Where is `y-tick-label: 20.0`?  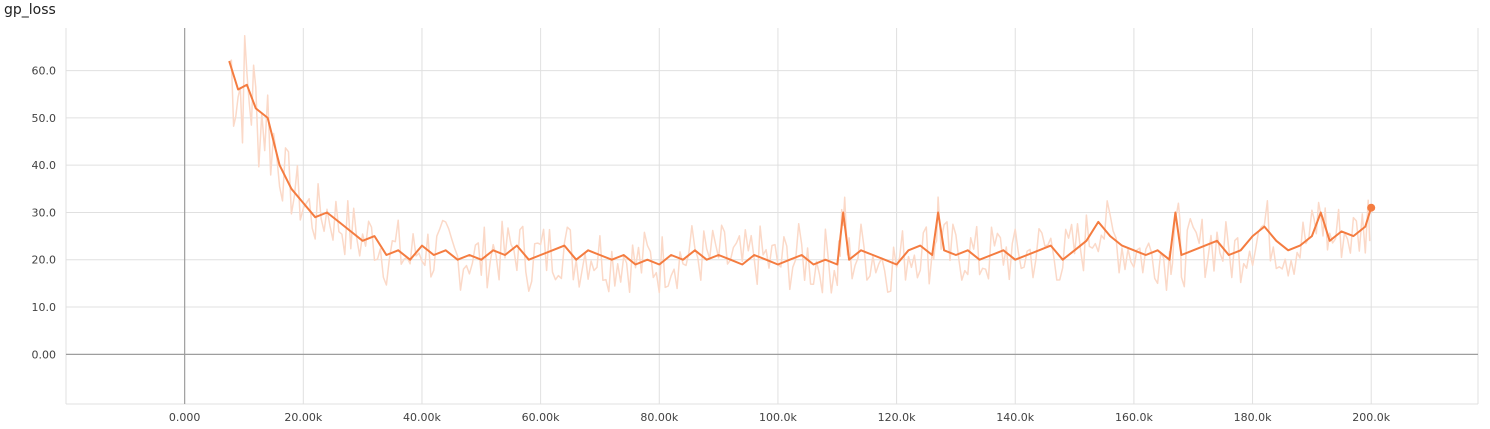
y-tick-label: 20.0 is located at coordinates (44, 260).